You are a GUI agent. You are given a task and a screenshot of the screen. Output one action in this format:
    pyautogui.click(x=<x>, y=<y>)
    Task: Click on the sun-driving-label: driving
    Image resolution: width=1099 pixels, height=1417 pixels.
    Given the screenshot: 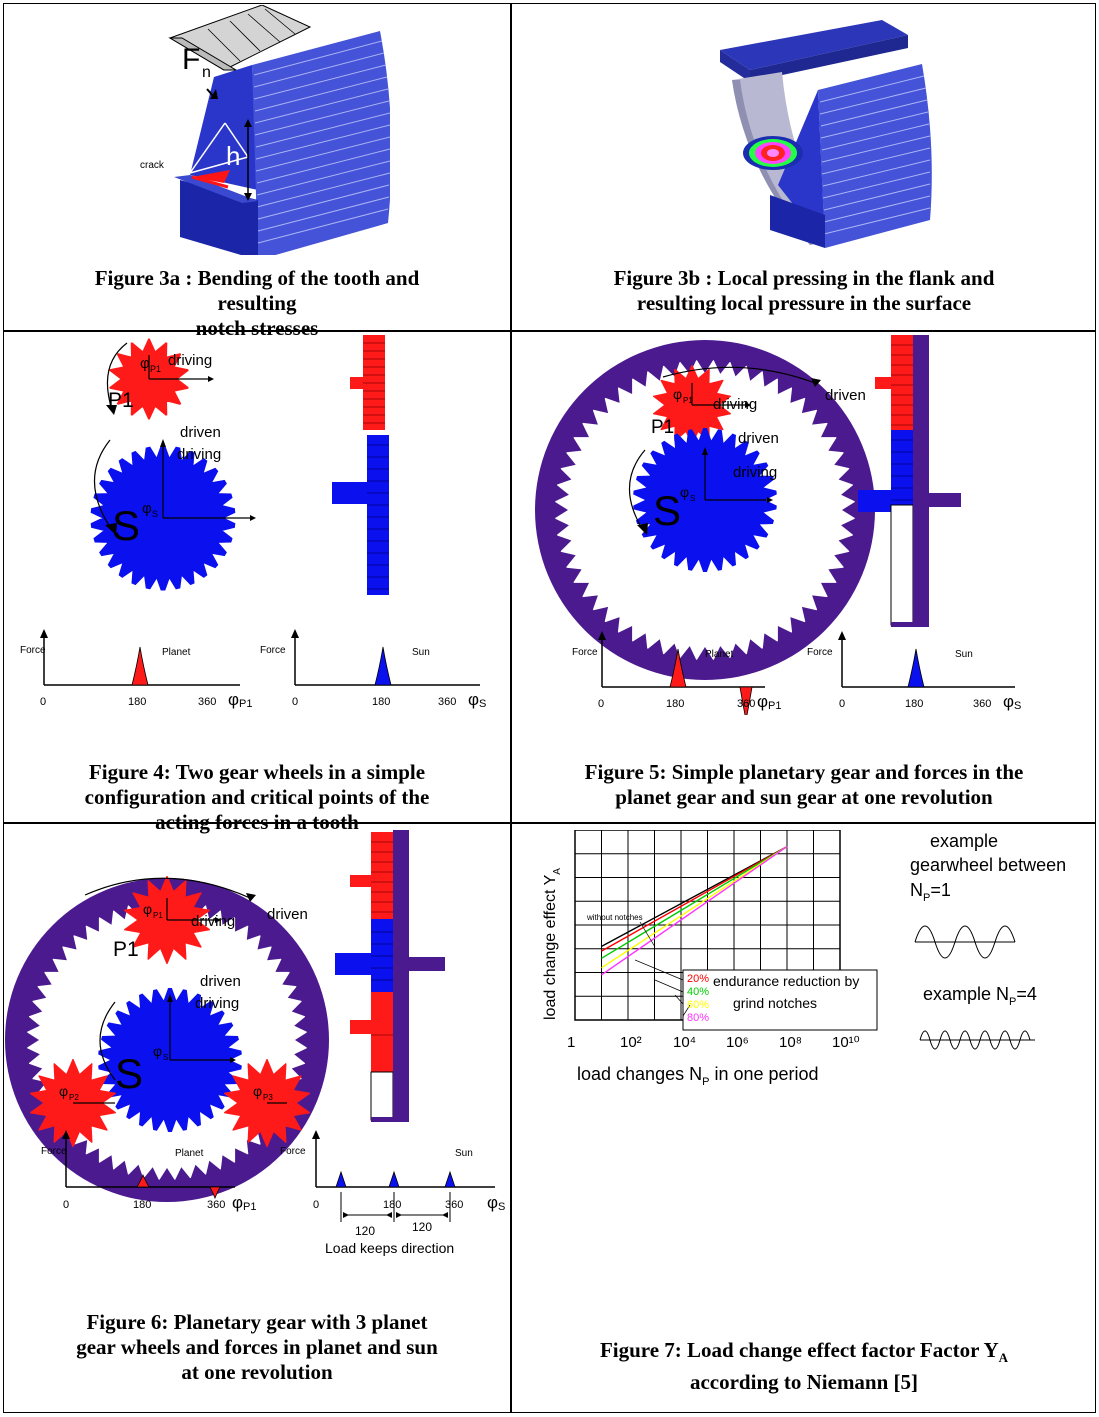 What is the action you would take?
    pyautogui.click(x=199, y=454)
    